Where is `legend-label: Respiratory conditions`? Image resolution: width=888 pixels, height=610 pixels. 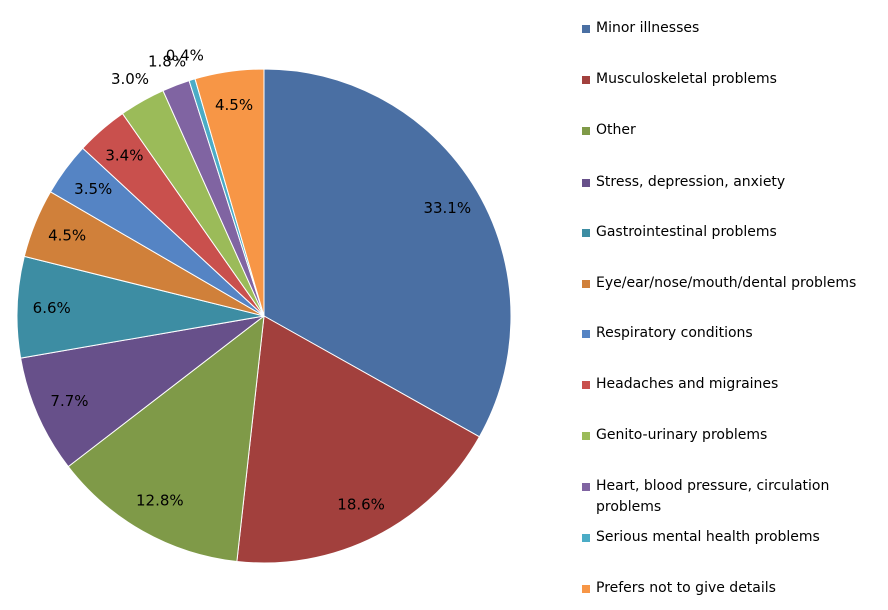 legend-label: Respiratory conditions is located at coordinates (674, 333).